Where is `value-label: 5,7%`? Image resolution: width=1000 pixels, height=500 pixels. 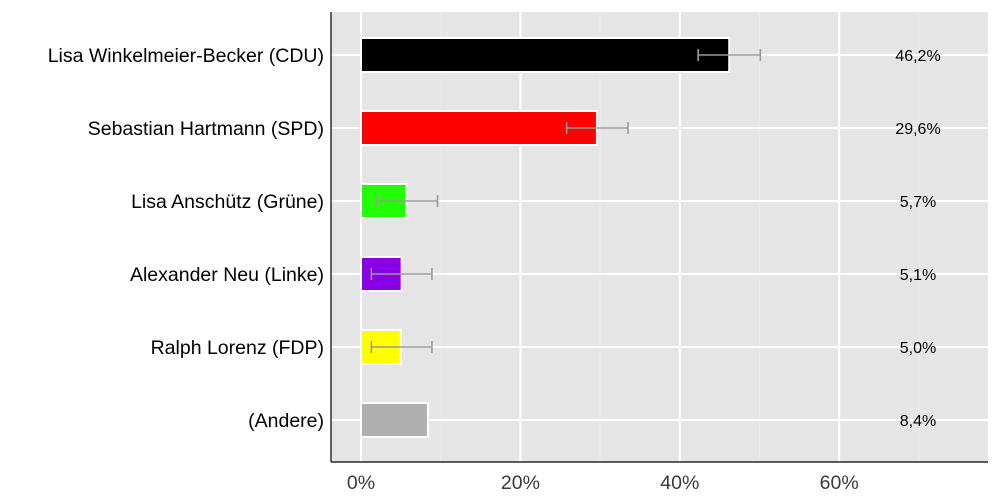
value-label: 5,7% is located at coordinates (918, 202).